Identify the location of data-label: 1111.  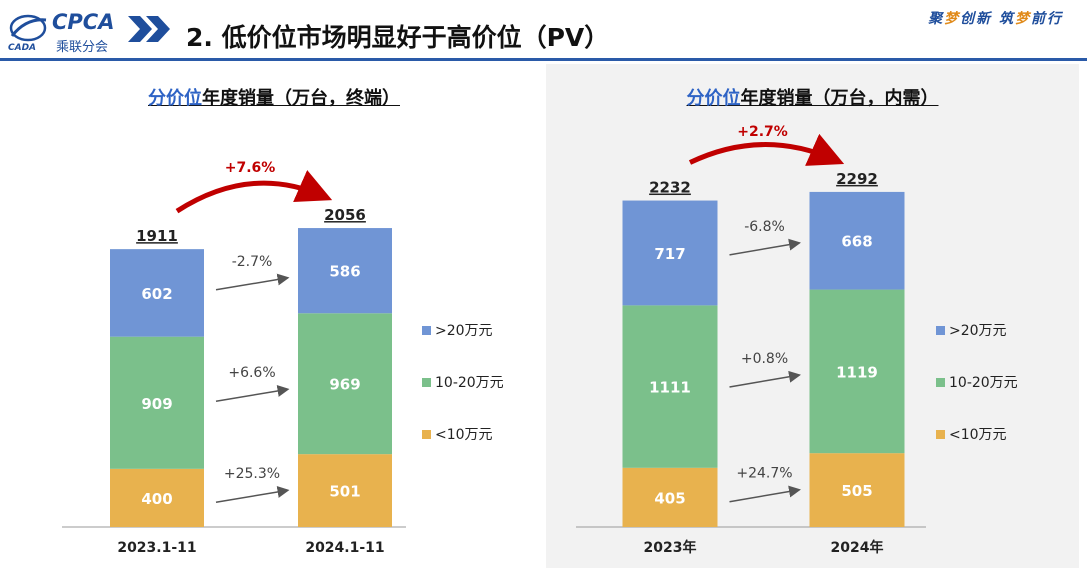
(670, 388).